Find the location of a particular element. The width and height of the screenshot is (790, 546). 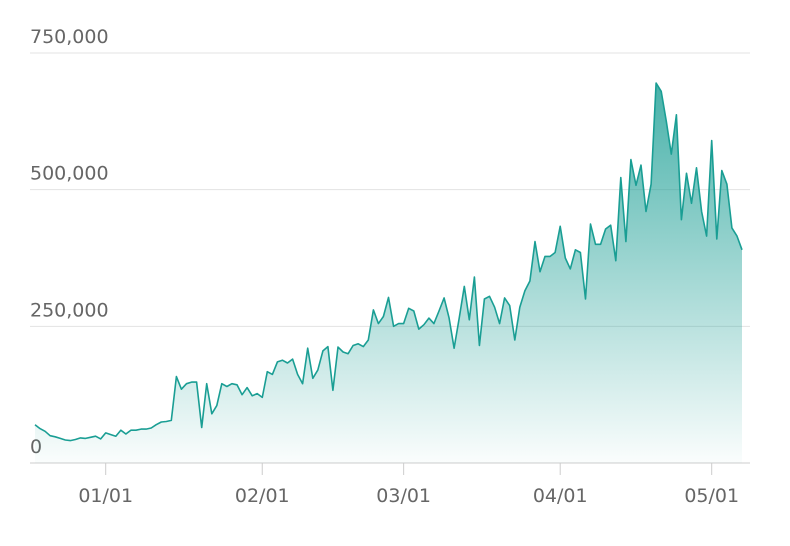

x-tick-label: 01/01 is located at coordinates (105, 496).